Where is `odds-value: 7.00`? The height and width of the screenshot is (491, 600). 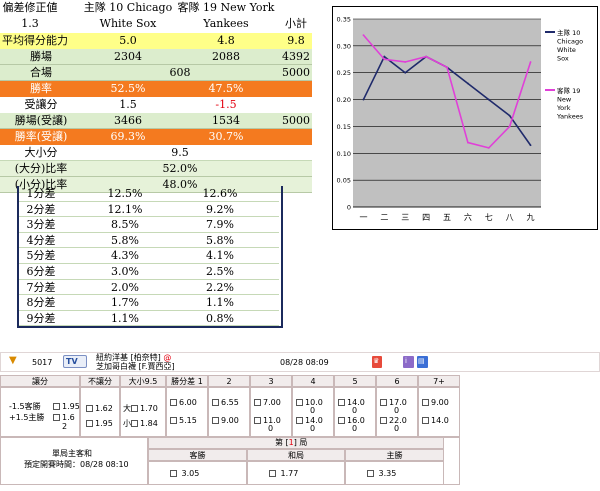 odds-value: 7.00 is located at coordinates (272, 402).